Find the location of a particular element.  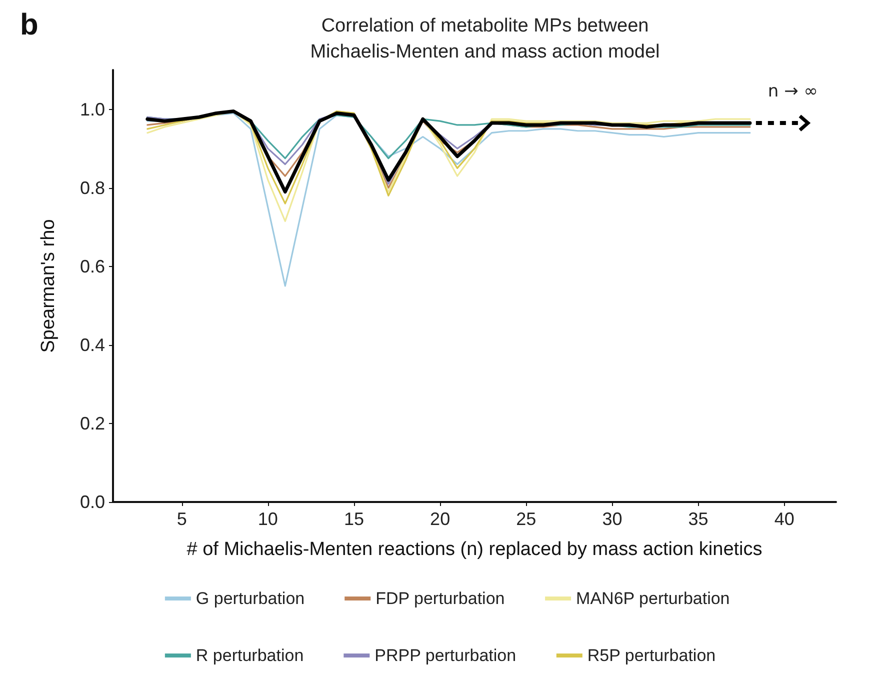

x-tick-label: 10 is located at coordinates (268, 519).